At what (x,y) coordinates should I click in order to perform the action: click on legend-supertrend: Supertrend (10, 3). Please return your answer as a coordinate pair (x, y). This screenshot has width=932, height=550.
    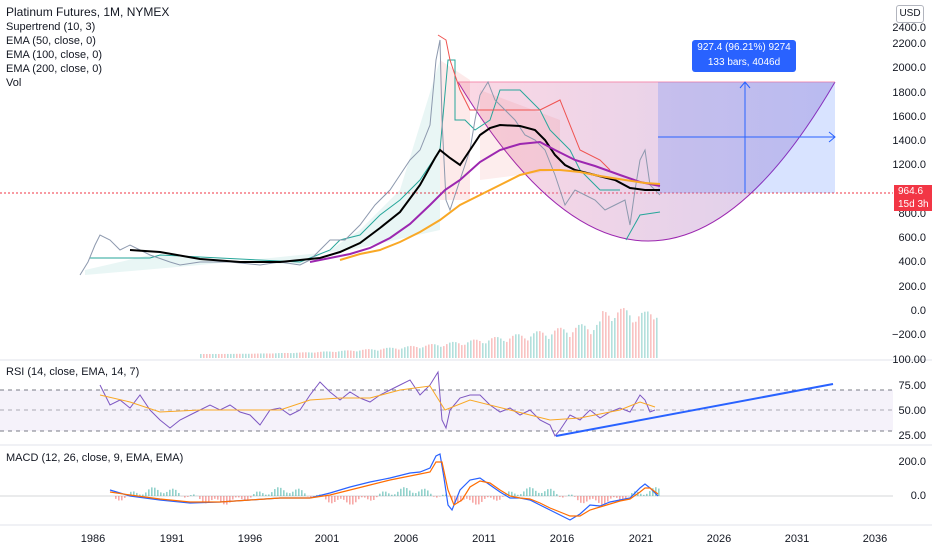
    Looking at the image, I should click on (51, 27).